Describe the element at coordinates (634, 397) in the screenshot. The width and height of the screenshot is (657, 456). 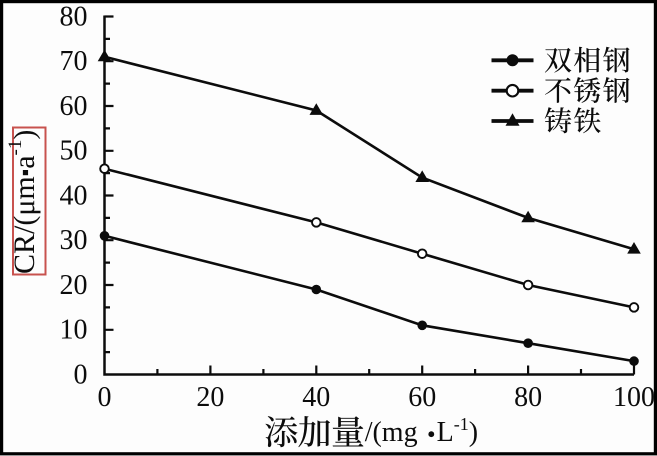
I see `svg-text: 100` at that location.